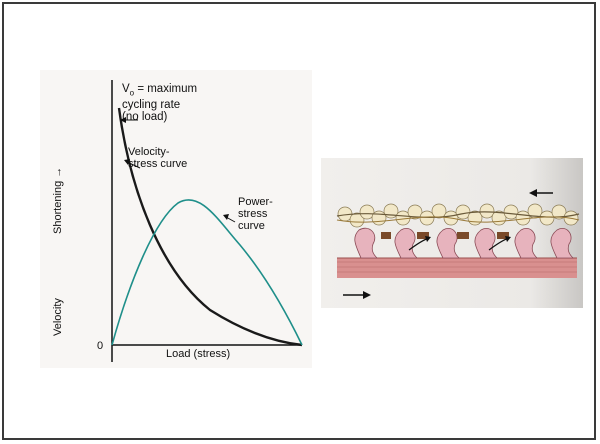  What do you see at coordinates (158, 164) in the screenshot?
I see `velocity-stress-line-2: stress curve` at bounding box center [158, 164].